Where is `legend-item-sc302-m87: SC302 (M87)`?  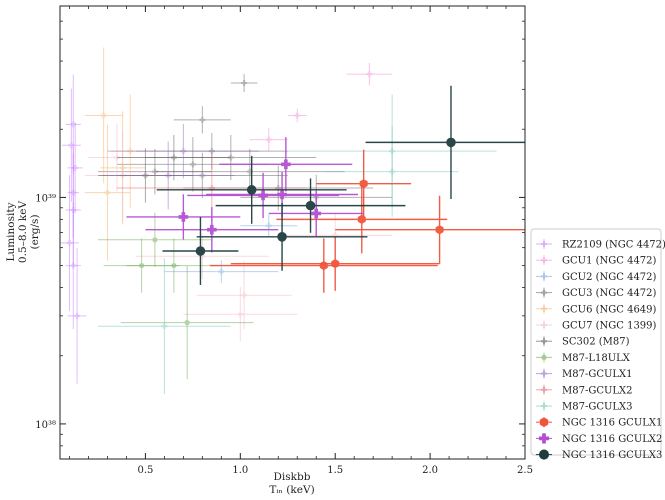 legend-item-sc302-m87: SC302 (M87) is located at coordinates (583, 342).